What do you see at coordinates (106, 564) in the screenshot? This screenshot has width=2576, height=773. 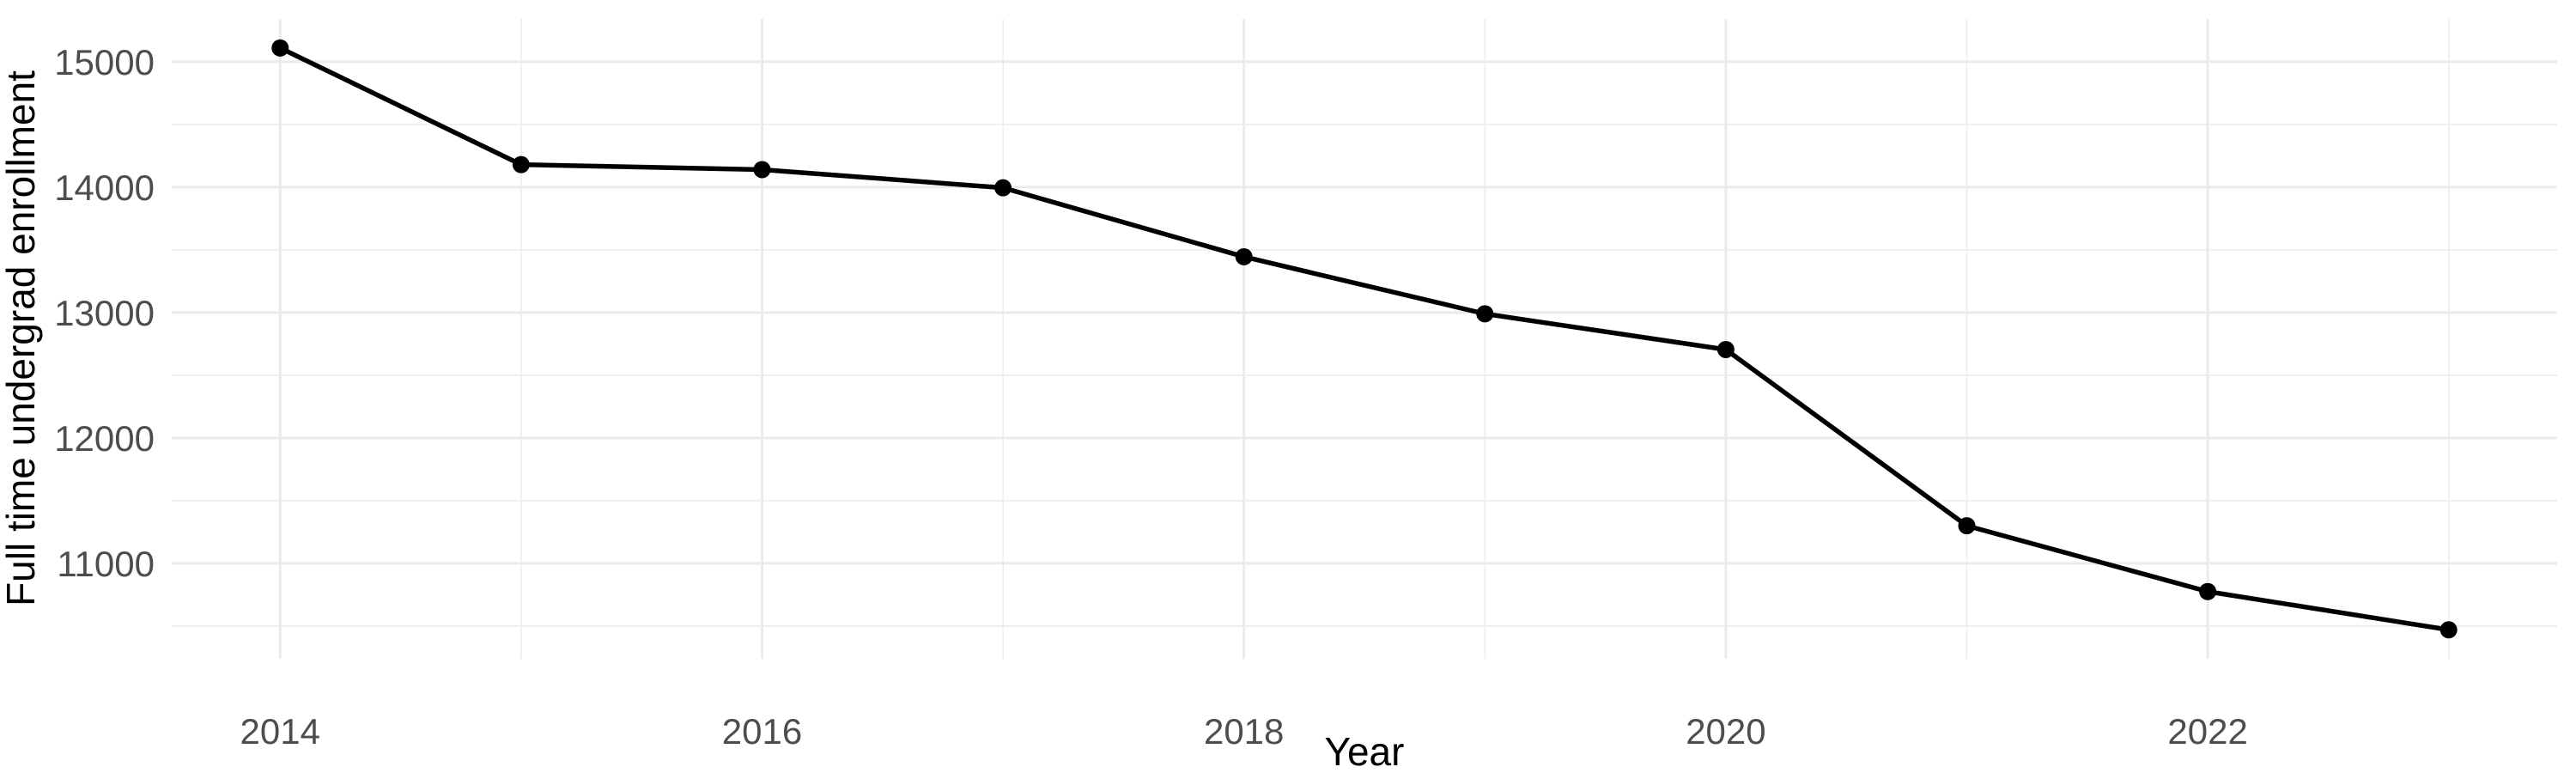 I see `y-tick-label: 11000` at bounding box center [106, 564].